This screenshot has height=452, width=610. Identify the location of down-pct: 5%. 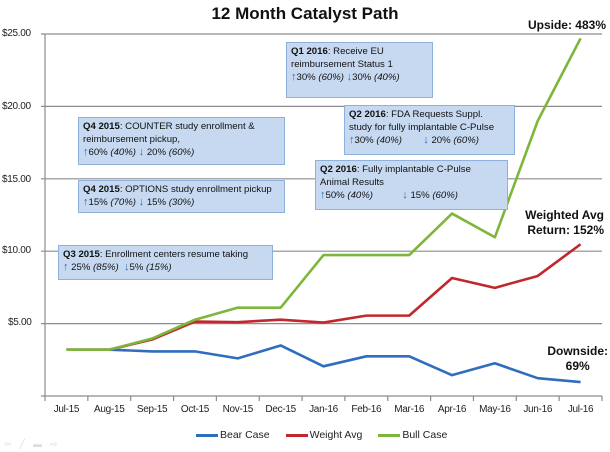
(136, 267).